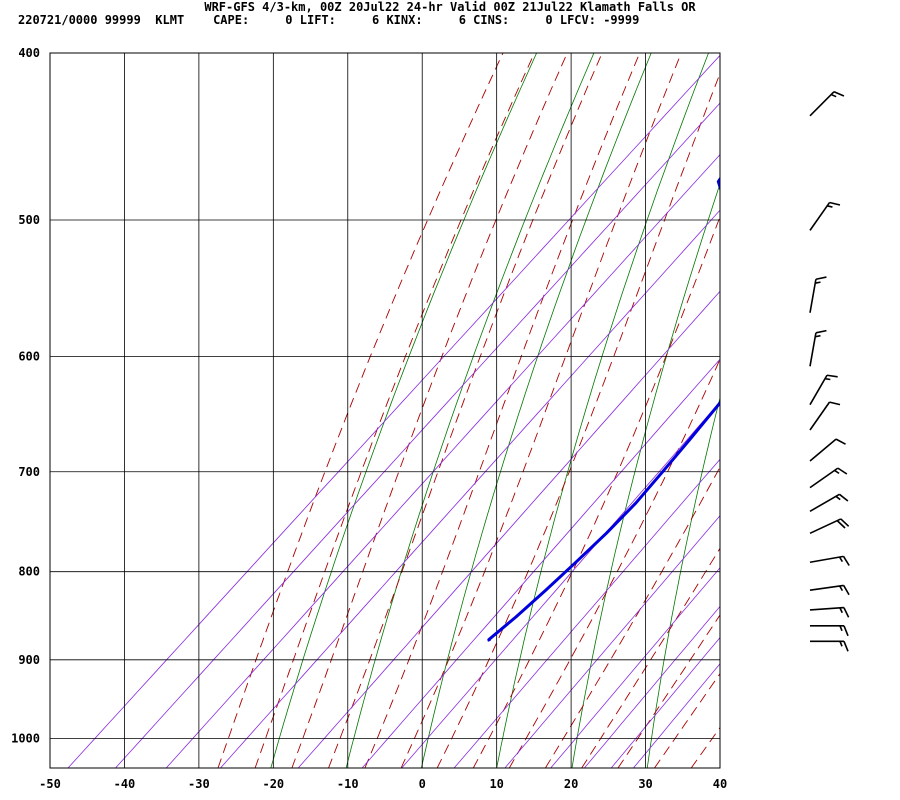 This screenshot has height=800, width=900. I want to click on x-tick-label: 40, so click(720, 784).